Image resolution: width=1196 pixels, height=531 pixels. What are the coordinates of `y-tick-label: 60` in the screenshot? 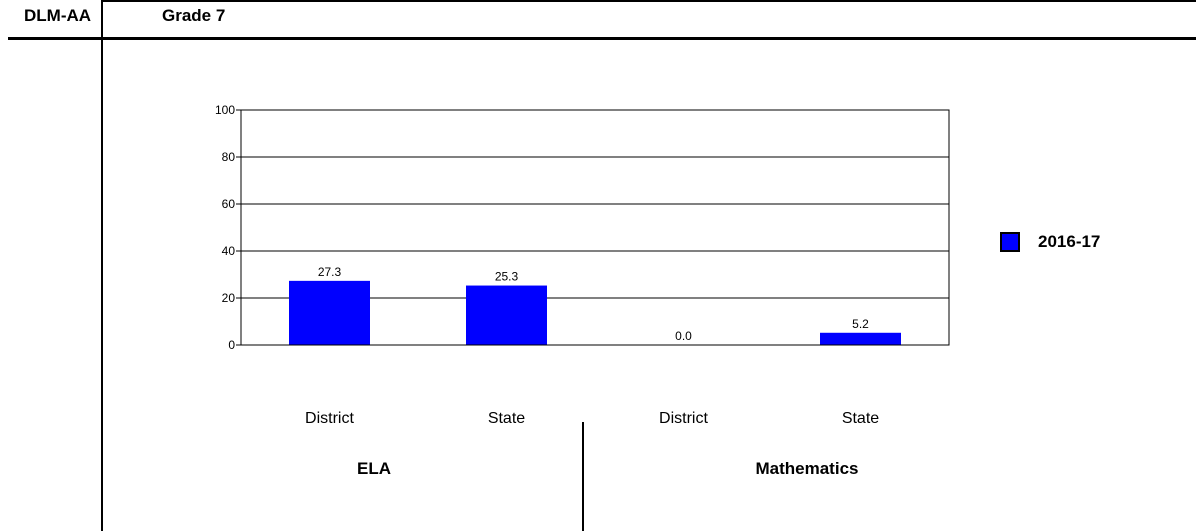 It's located at (229, 204).